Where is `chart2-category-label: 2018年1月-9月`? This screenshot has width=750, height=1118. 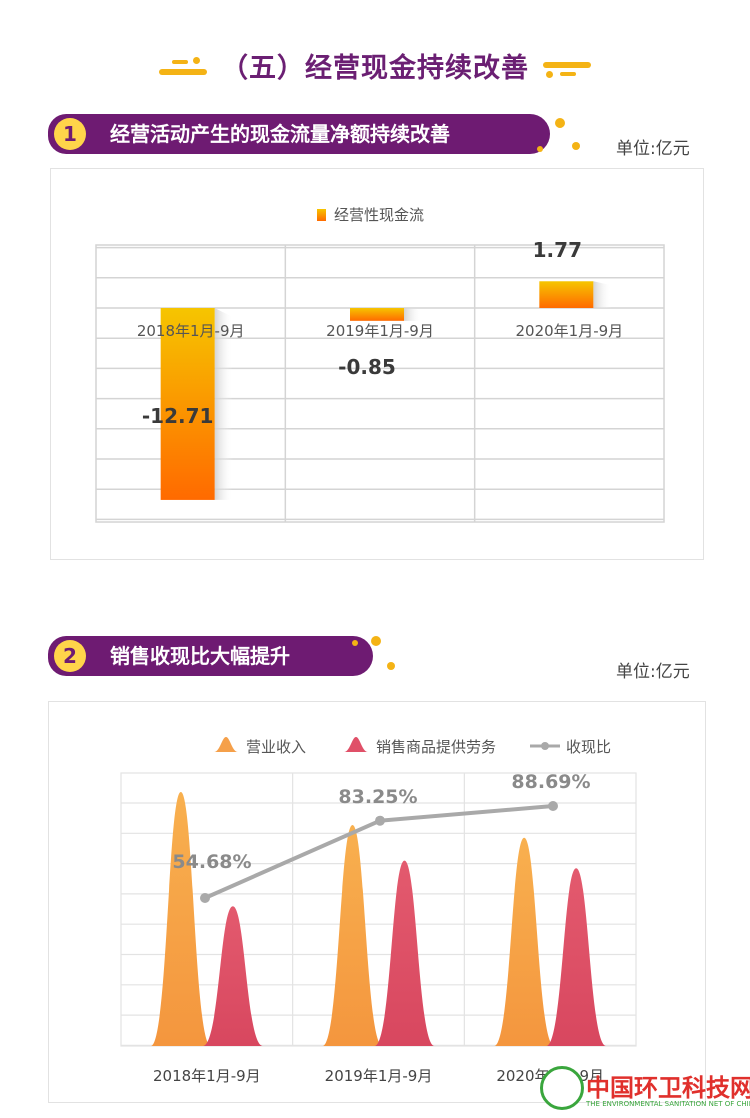
chart2-category-label: 2018年1月-9月 is located at coordinates (207, 1076).